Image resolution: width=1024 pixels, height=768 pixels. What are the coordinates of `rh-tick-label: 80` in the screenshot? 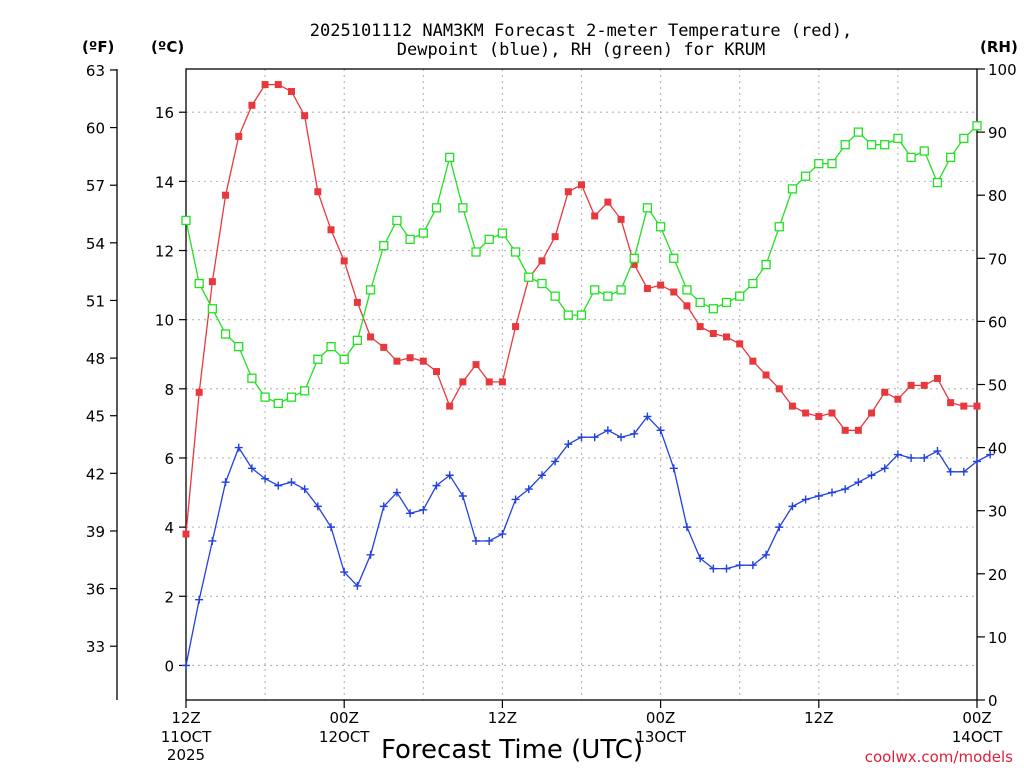 It's located at (997, 196).